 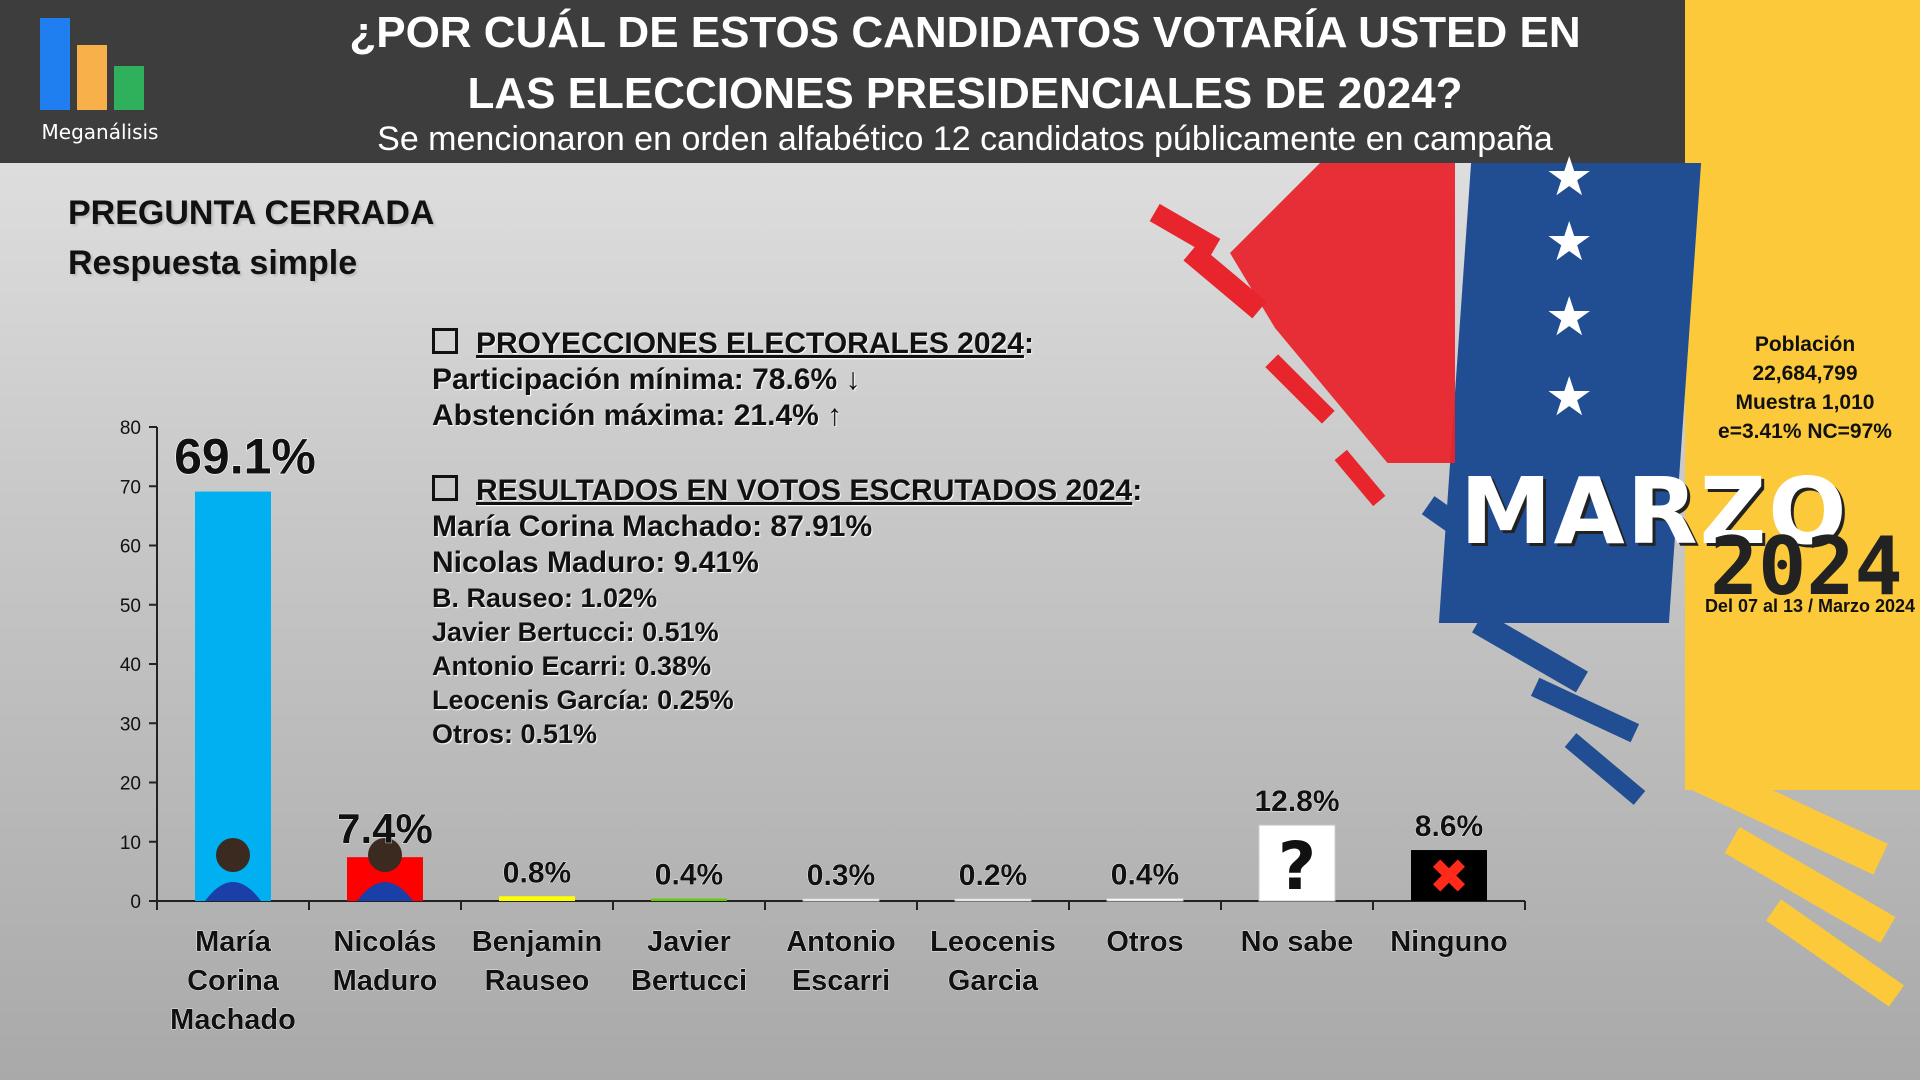 I want to click on logo-bar-blue, so click(x=55, y=64).